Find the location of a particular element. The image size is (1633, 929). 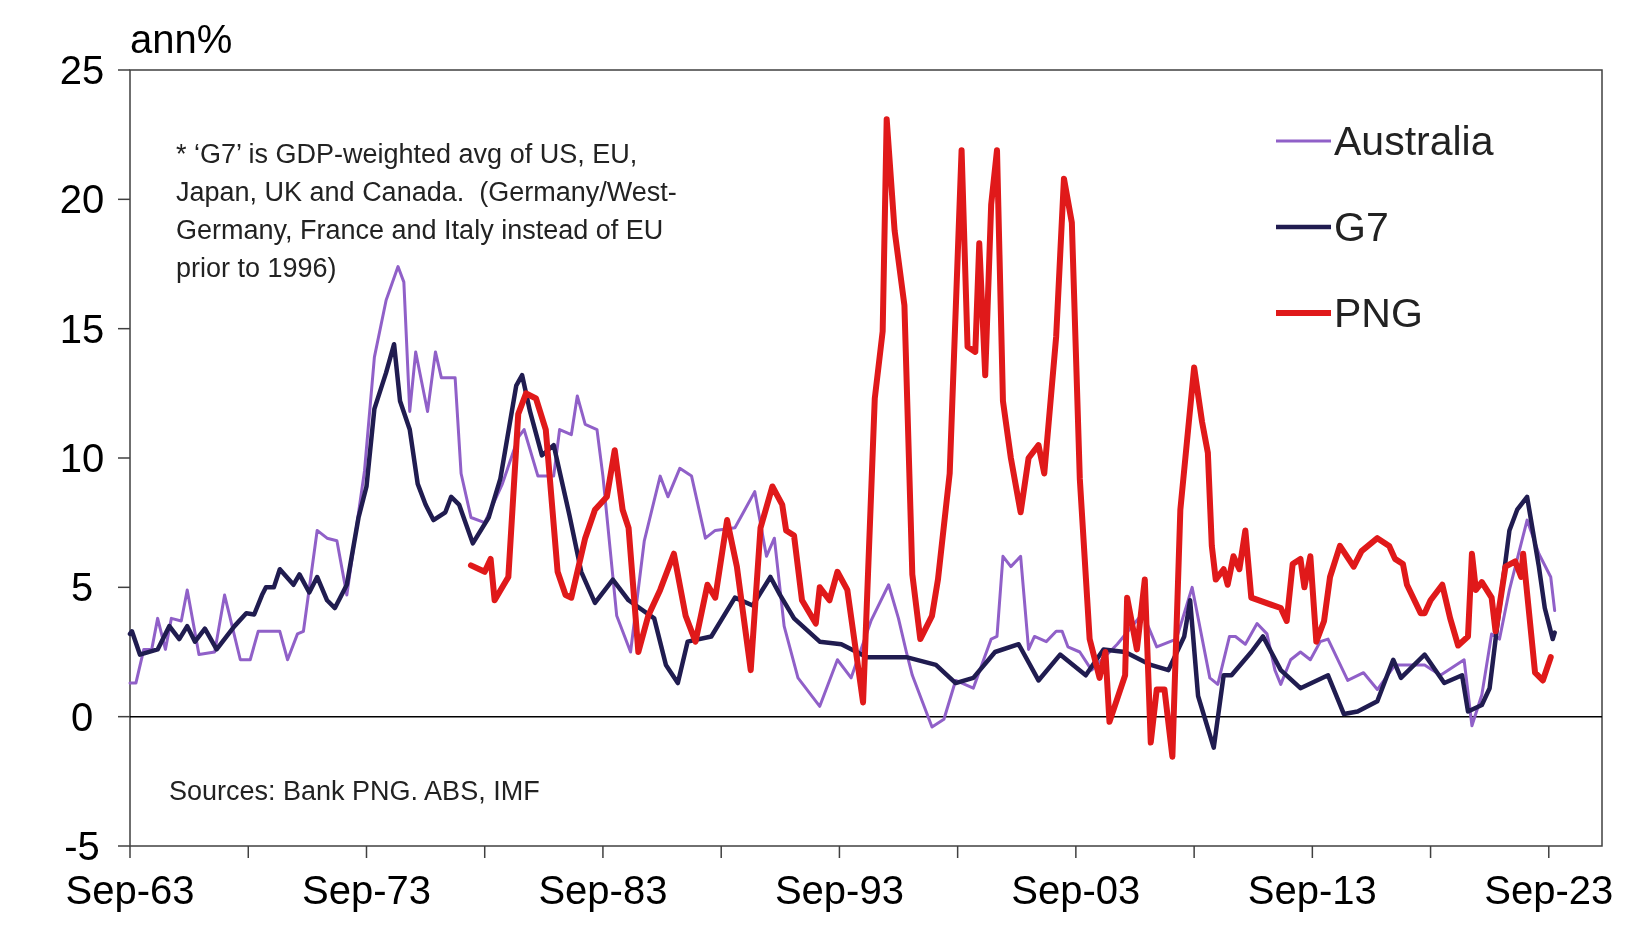

x-tick-label: Sep-03 is located at coordinates (1076, 890).